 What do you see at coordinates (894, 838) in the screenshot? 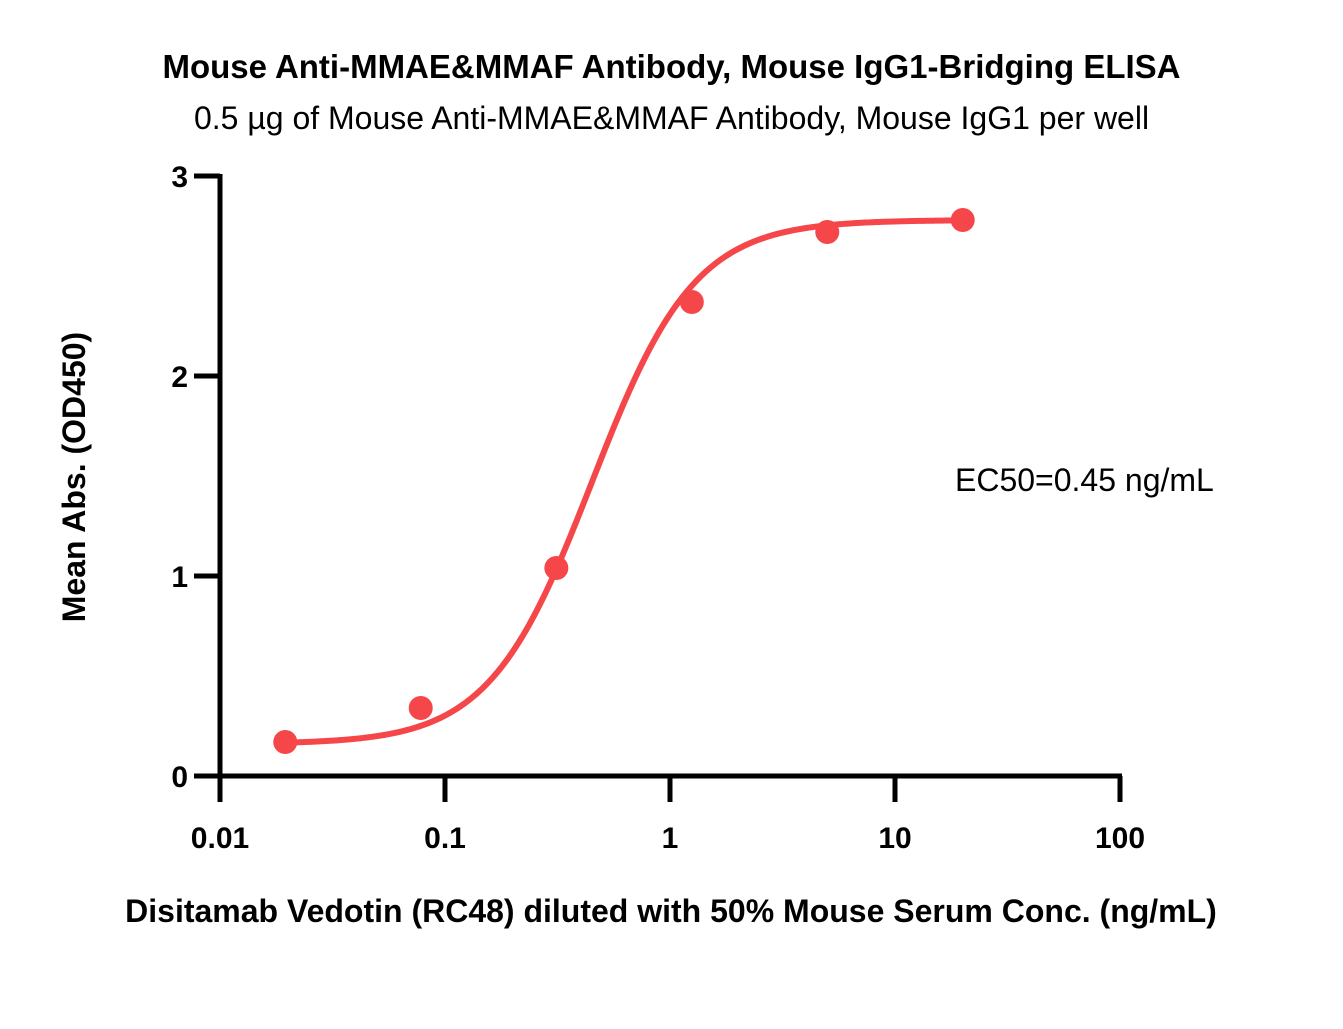
I see `x-tick-label: 10` at bounding box center [894, 838].